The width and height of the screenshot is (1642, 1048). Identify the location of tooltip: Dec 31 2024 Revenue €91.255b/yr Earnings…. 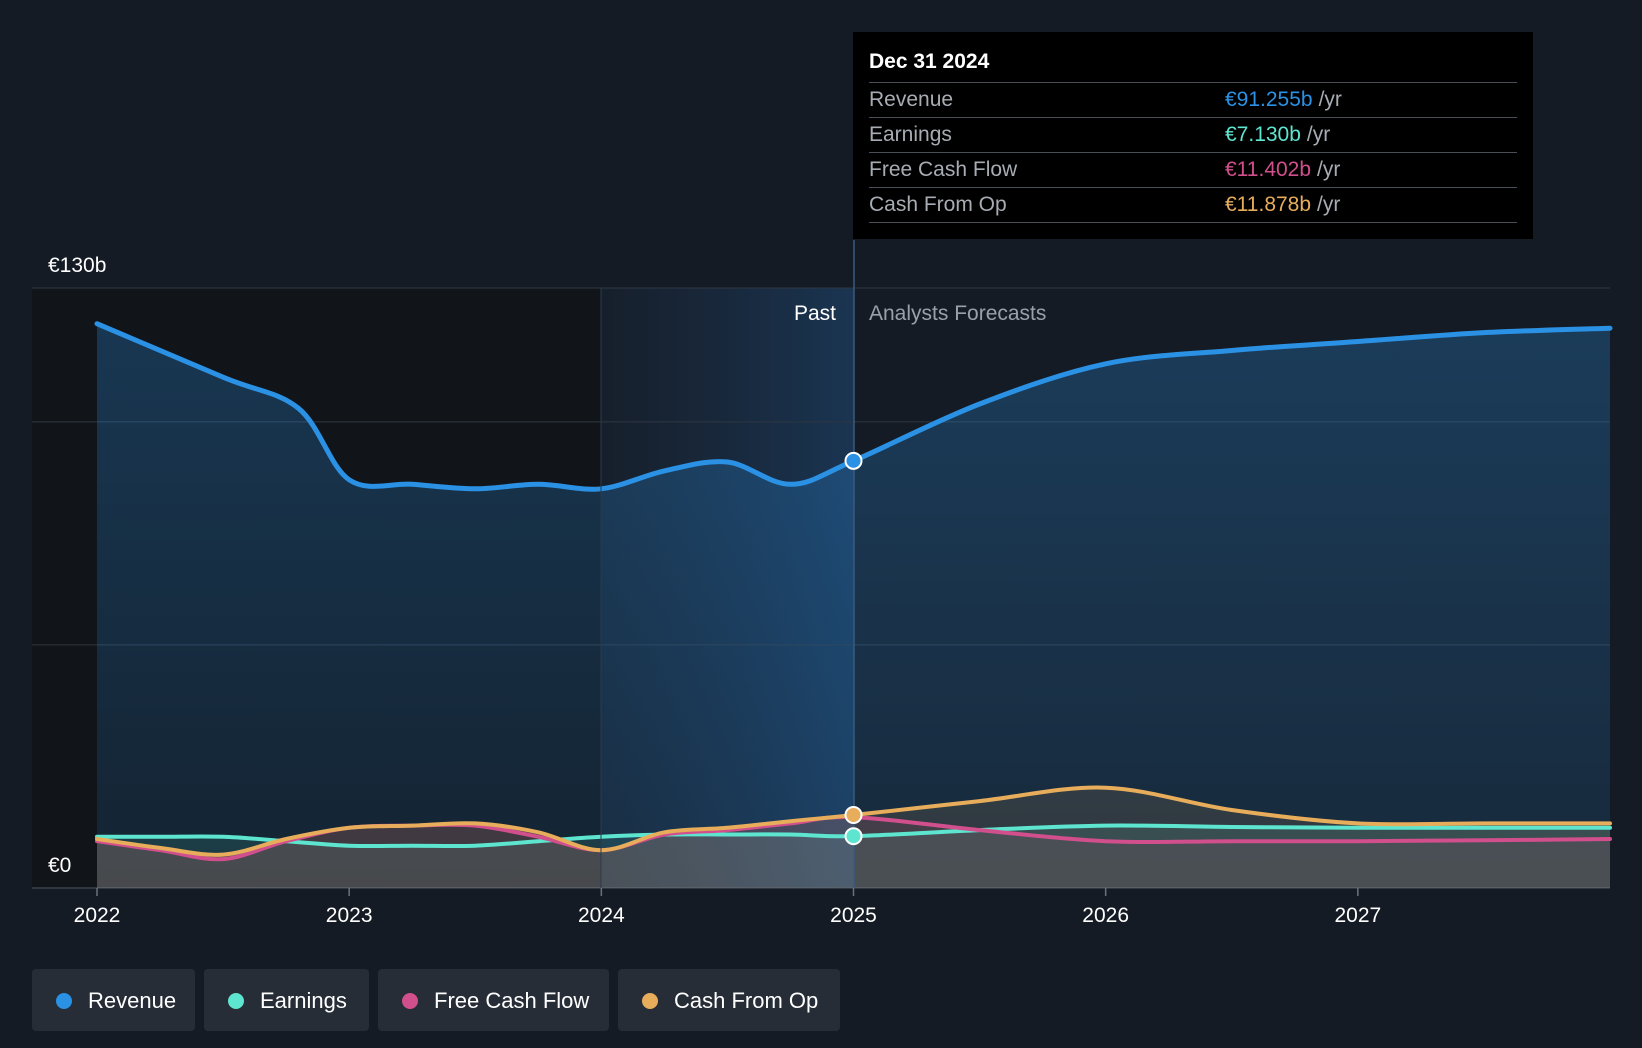
(1193, 135).